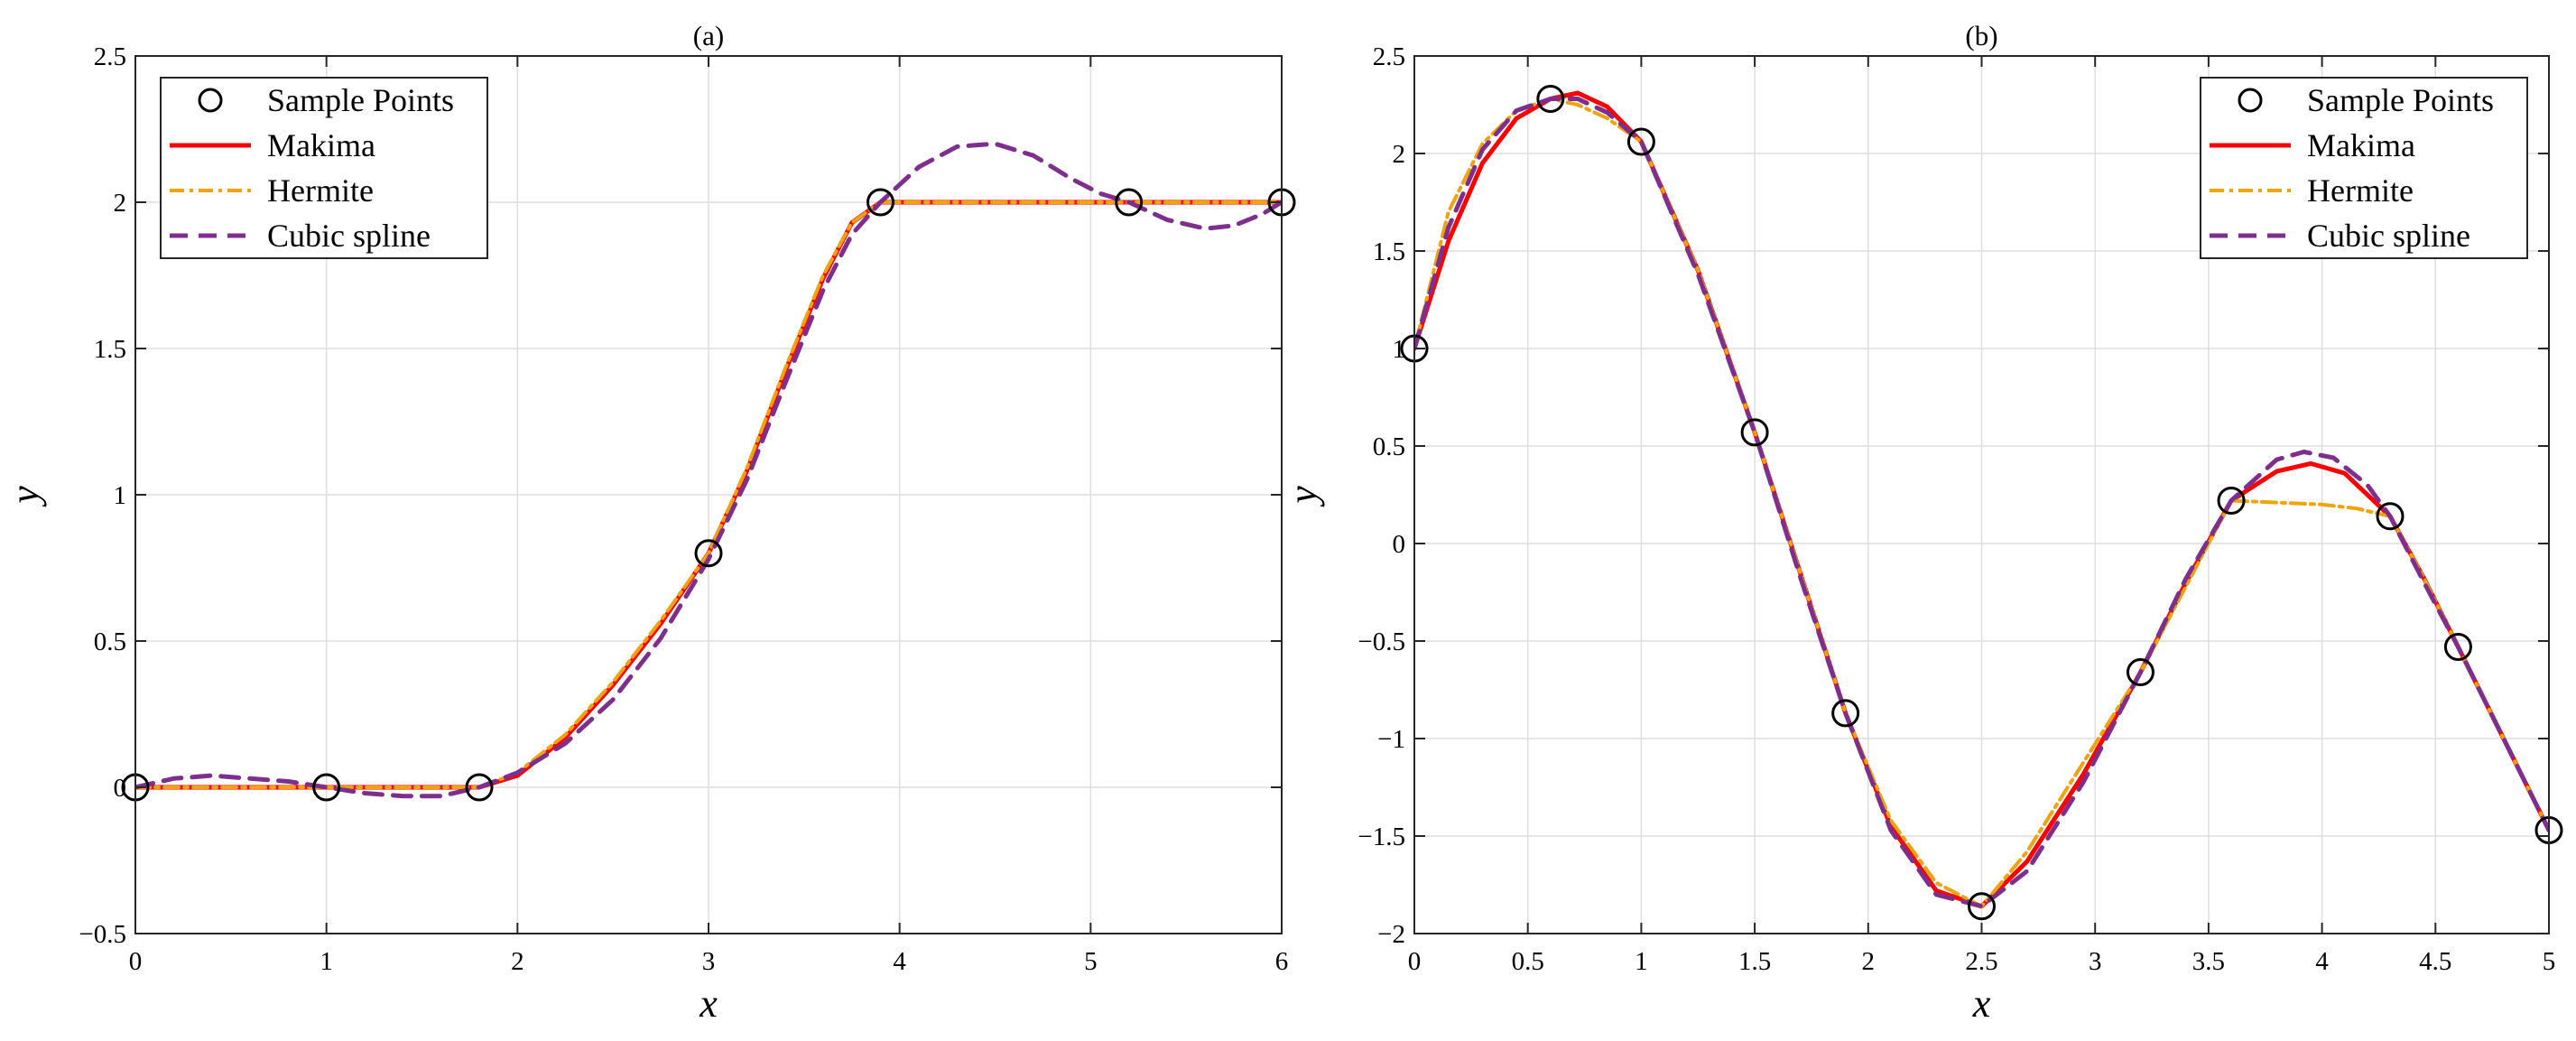 This screenshot has width=2576, height=1041. What do you see at coordinates (1391, 934) in the screenshot?
I see `y-tick-label: −2` at bounding box center [1391, 934].